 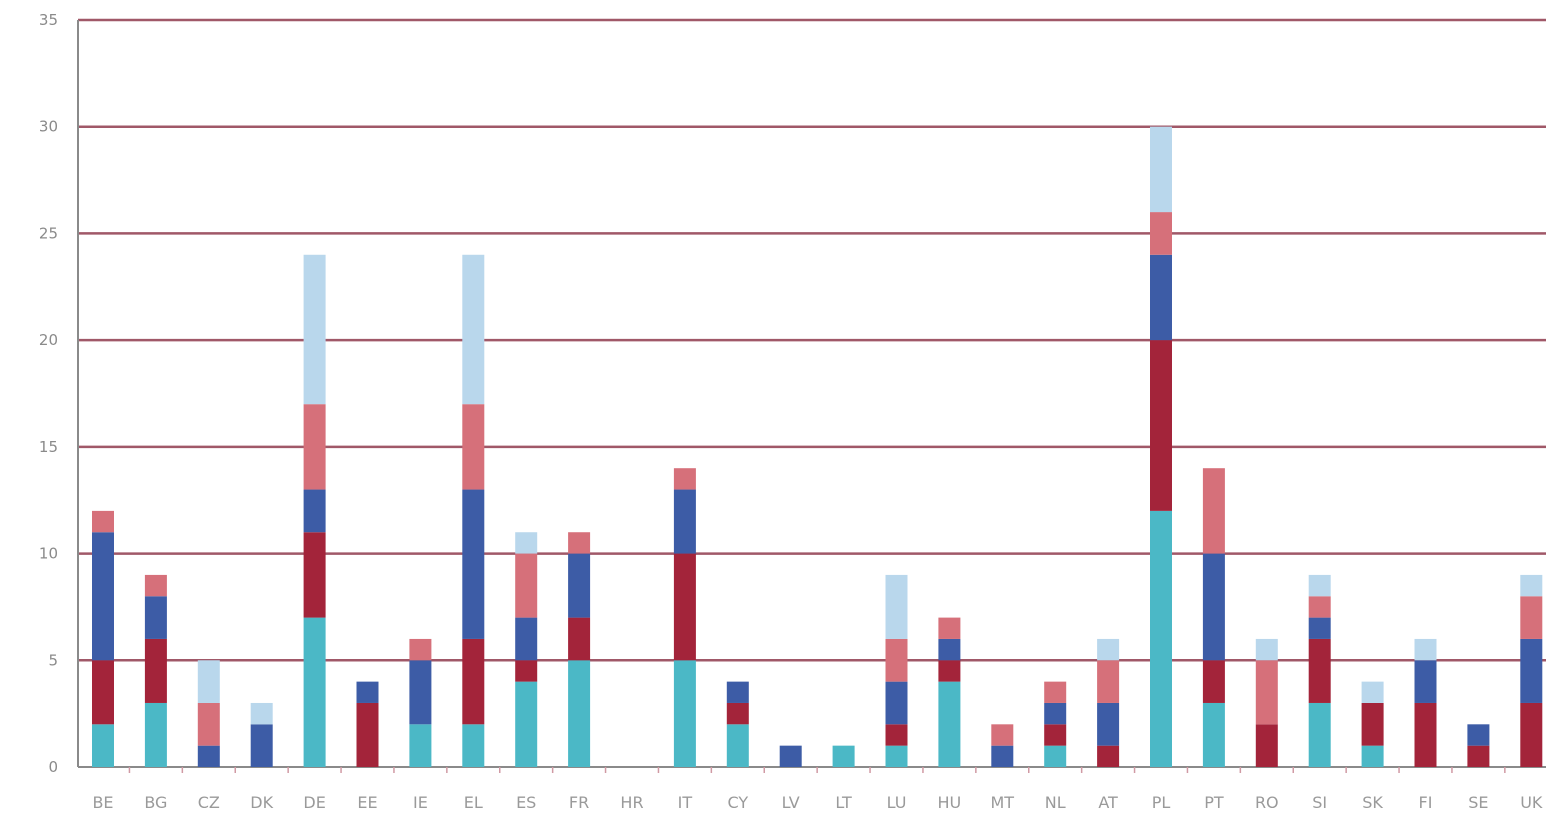 What do you see at coordinates (367, 802) in the screenshot?
I see `x-tick-label-ee: EE` at bounding box center [367, 802].